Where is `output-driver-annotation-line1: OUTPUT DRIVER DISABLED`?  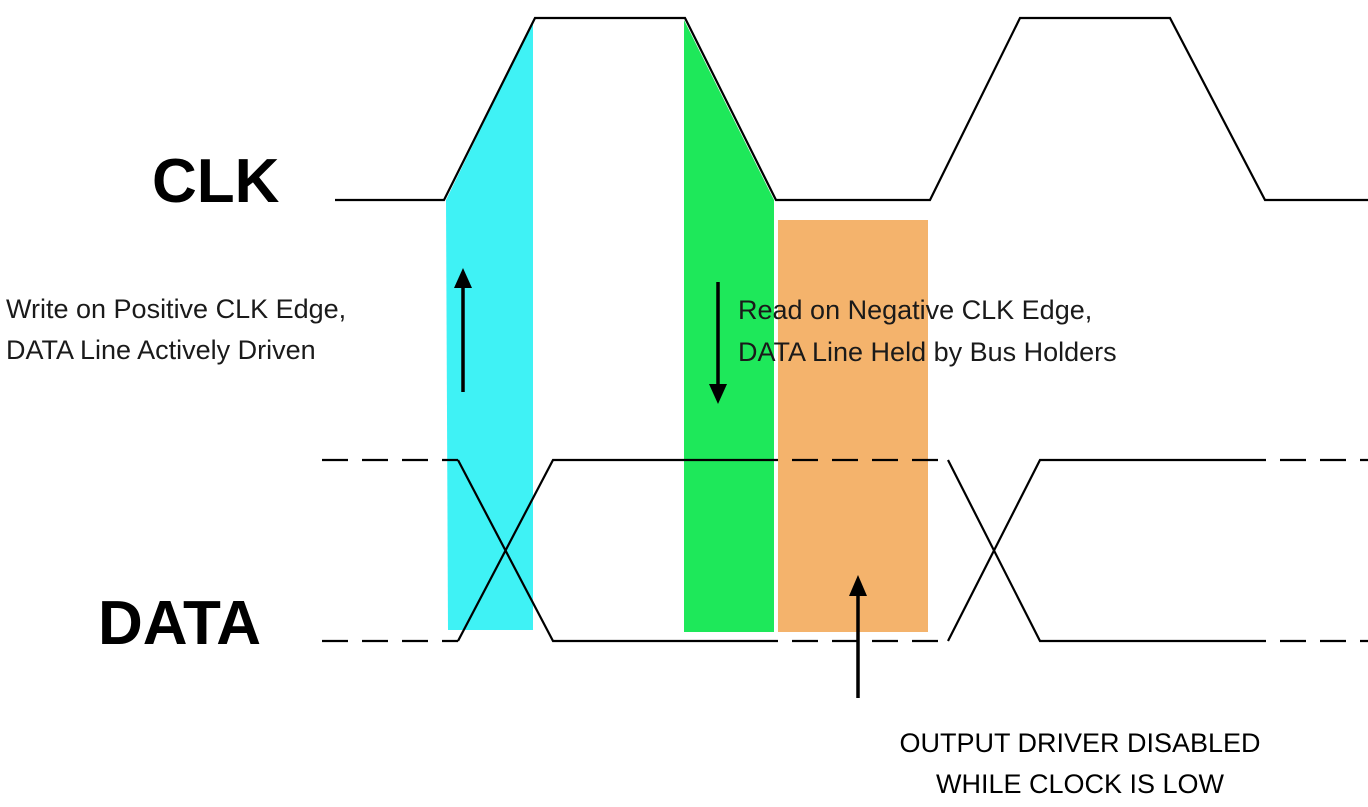
output-driver-annotation-line1: OUTPUT DRIVER DISABLED is located at coordinates (1079, 743).